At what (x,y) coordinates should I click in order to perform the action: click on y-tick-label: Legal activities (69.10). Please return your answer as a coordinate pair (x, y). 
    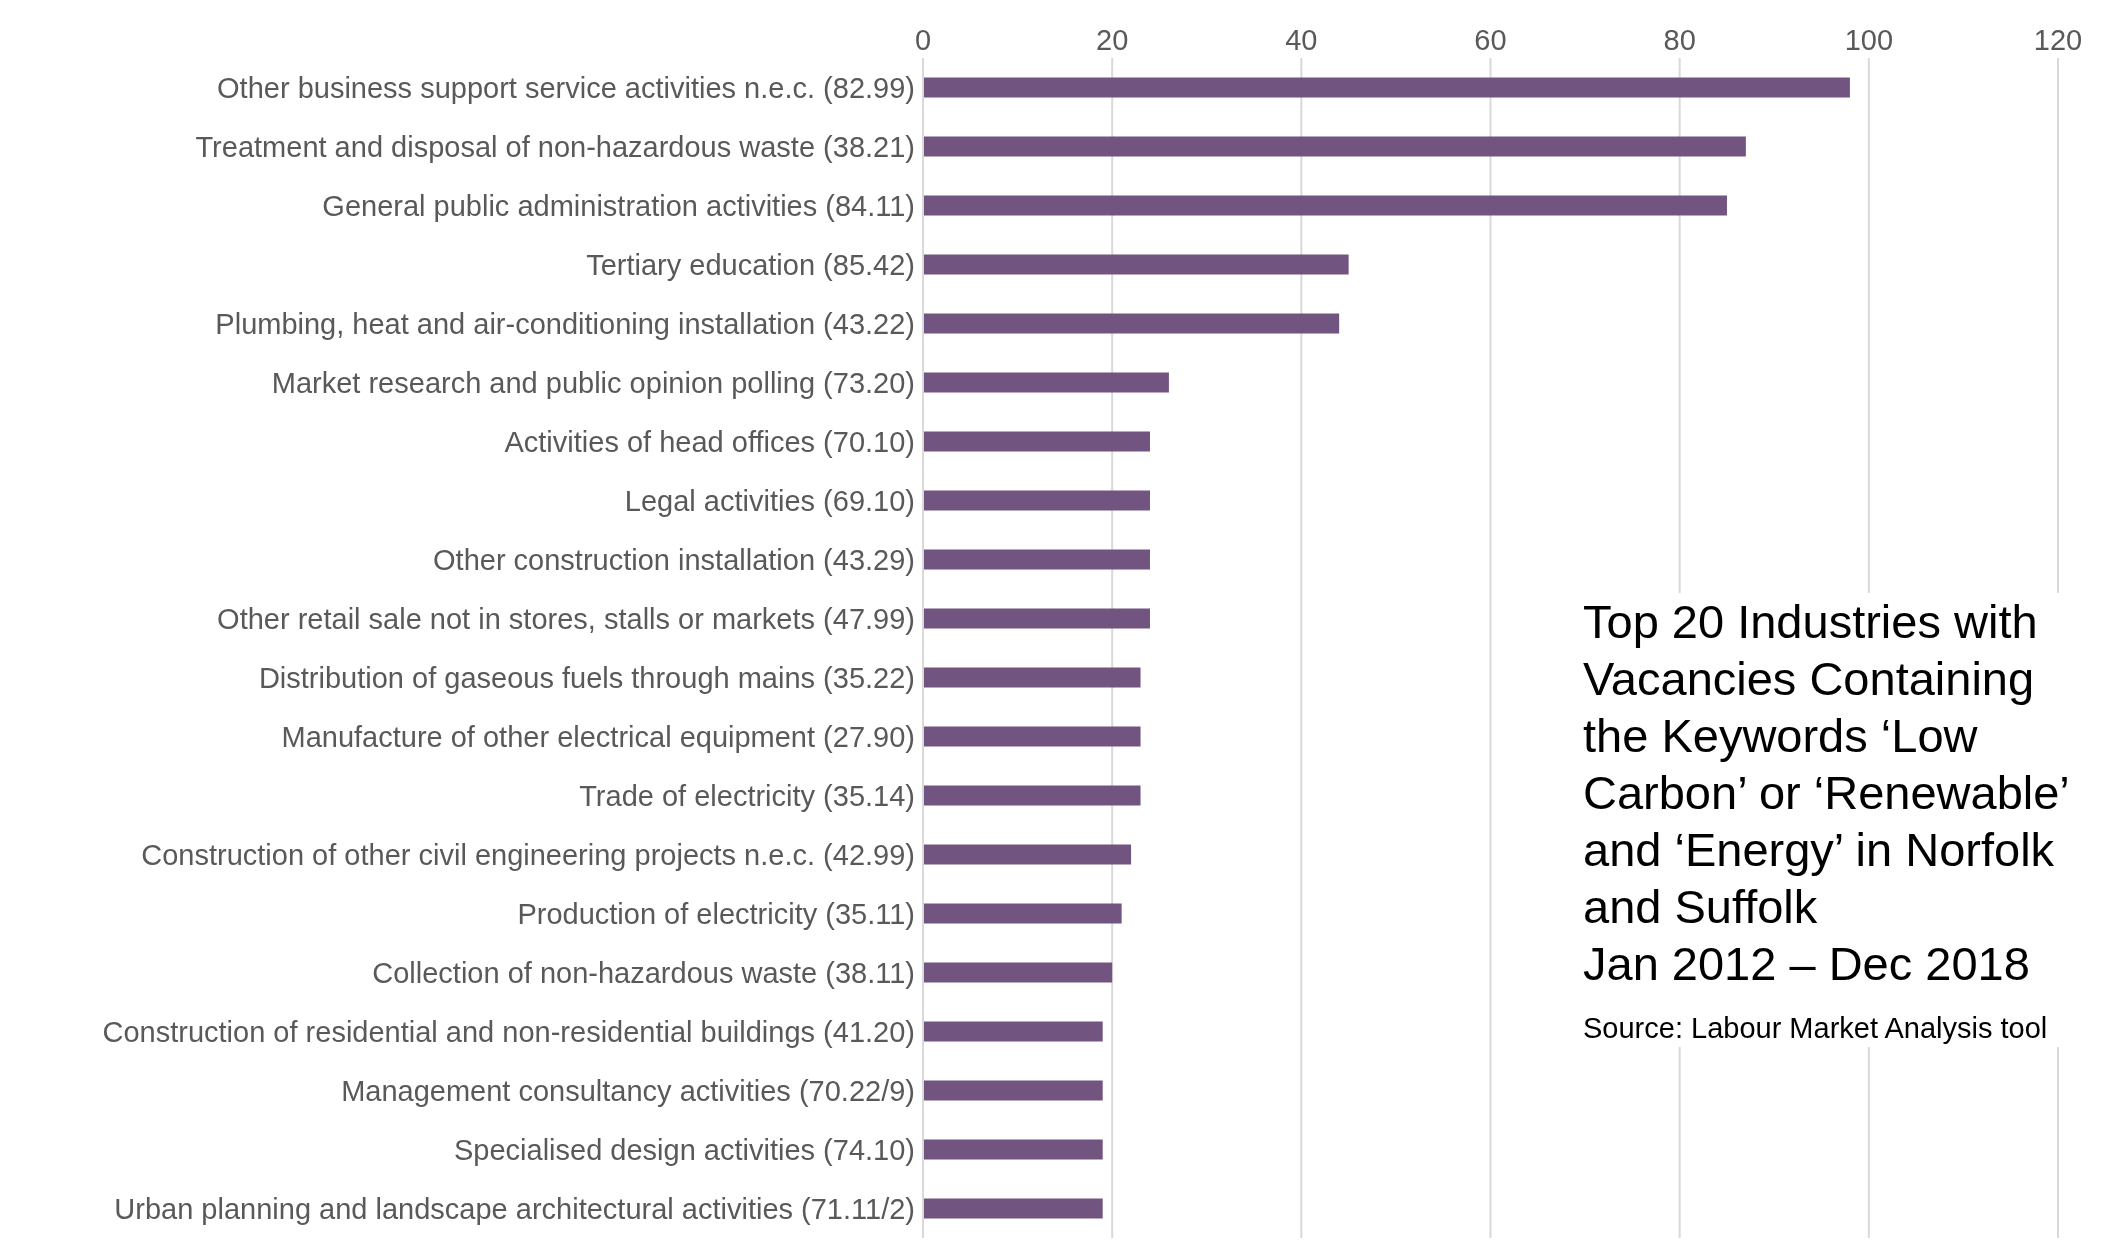
    Looking at the image, I should click on (769, 500).